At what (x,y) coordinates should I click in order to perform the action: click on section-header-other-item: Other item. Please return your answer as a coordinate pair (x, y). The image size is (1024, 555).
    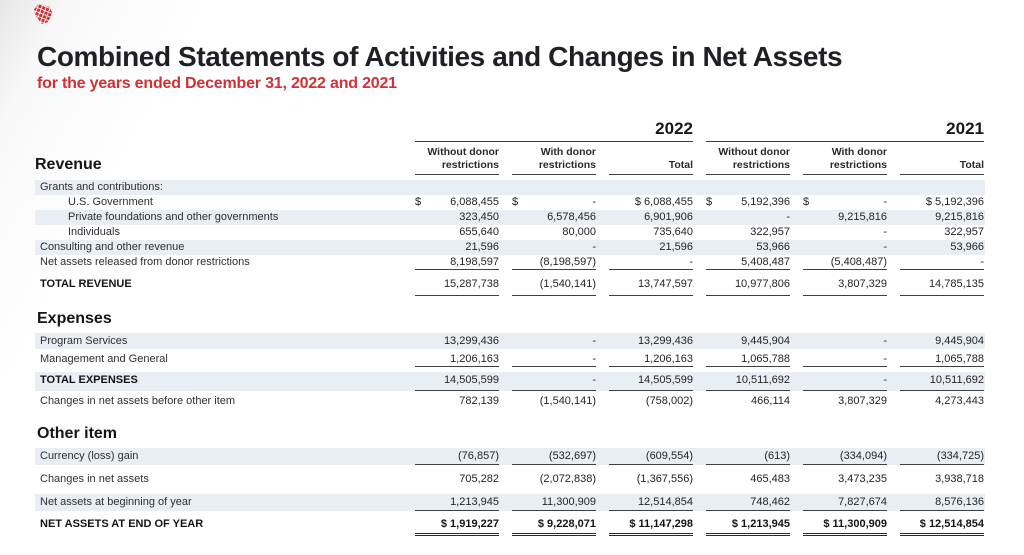
    Looking at the image, I should click on (77, 433).